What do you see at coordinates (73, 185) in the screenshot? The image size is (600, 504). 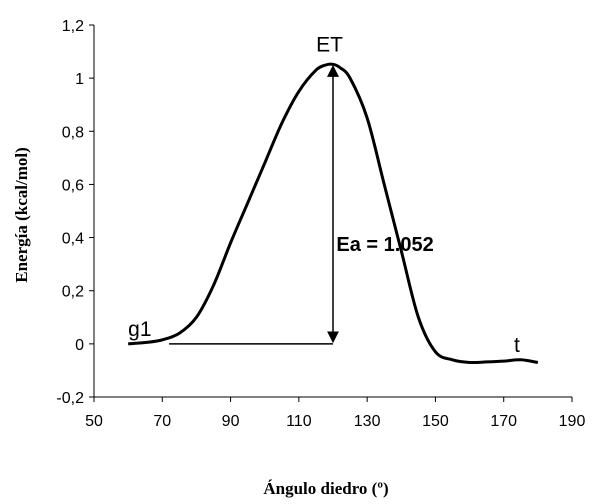 I see `y-tick-label: 0,6` at bounding box center [73, 185].